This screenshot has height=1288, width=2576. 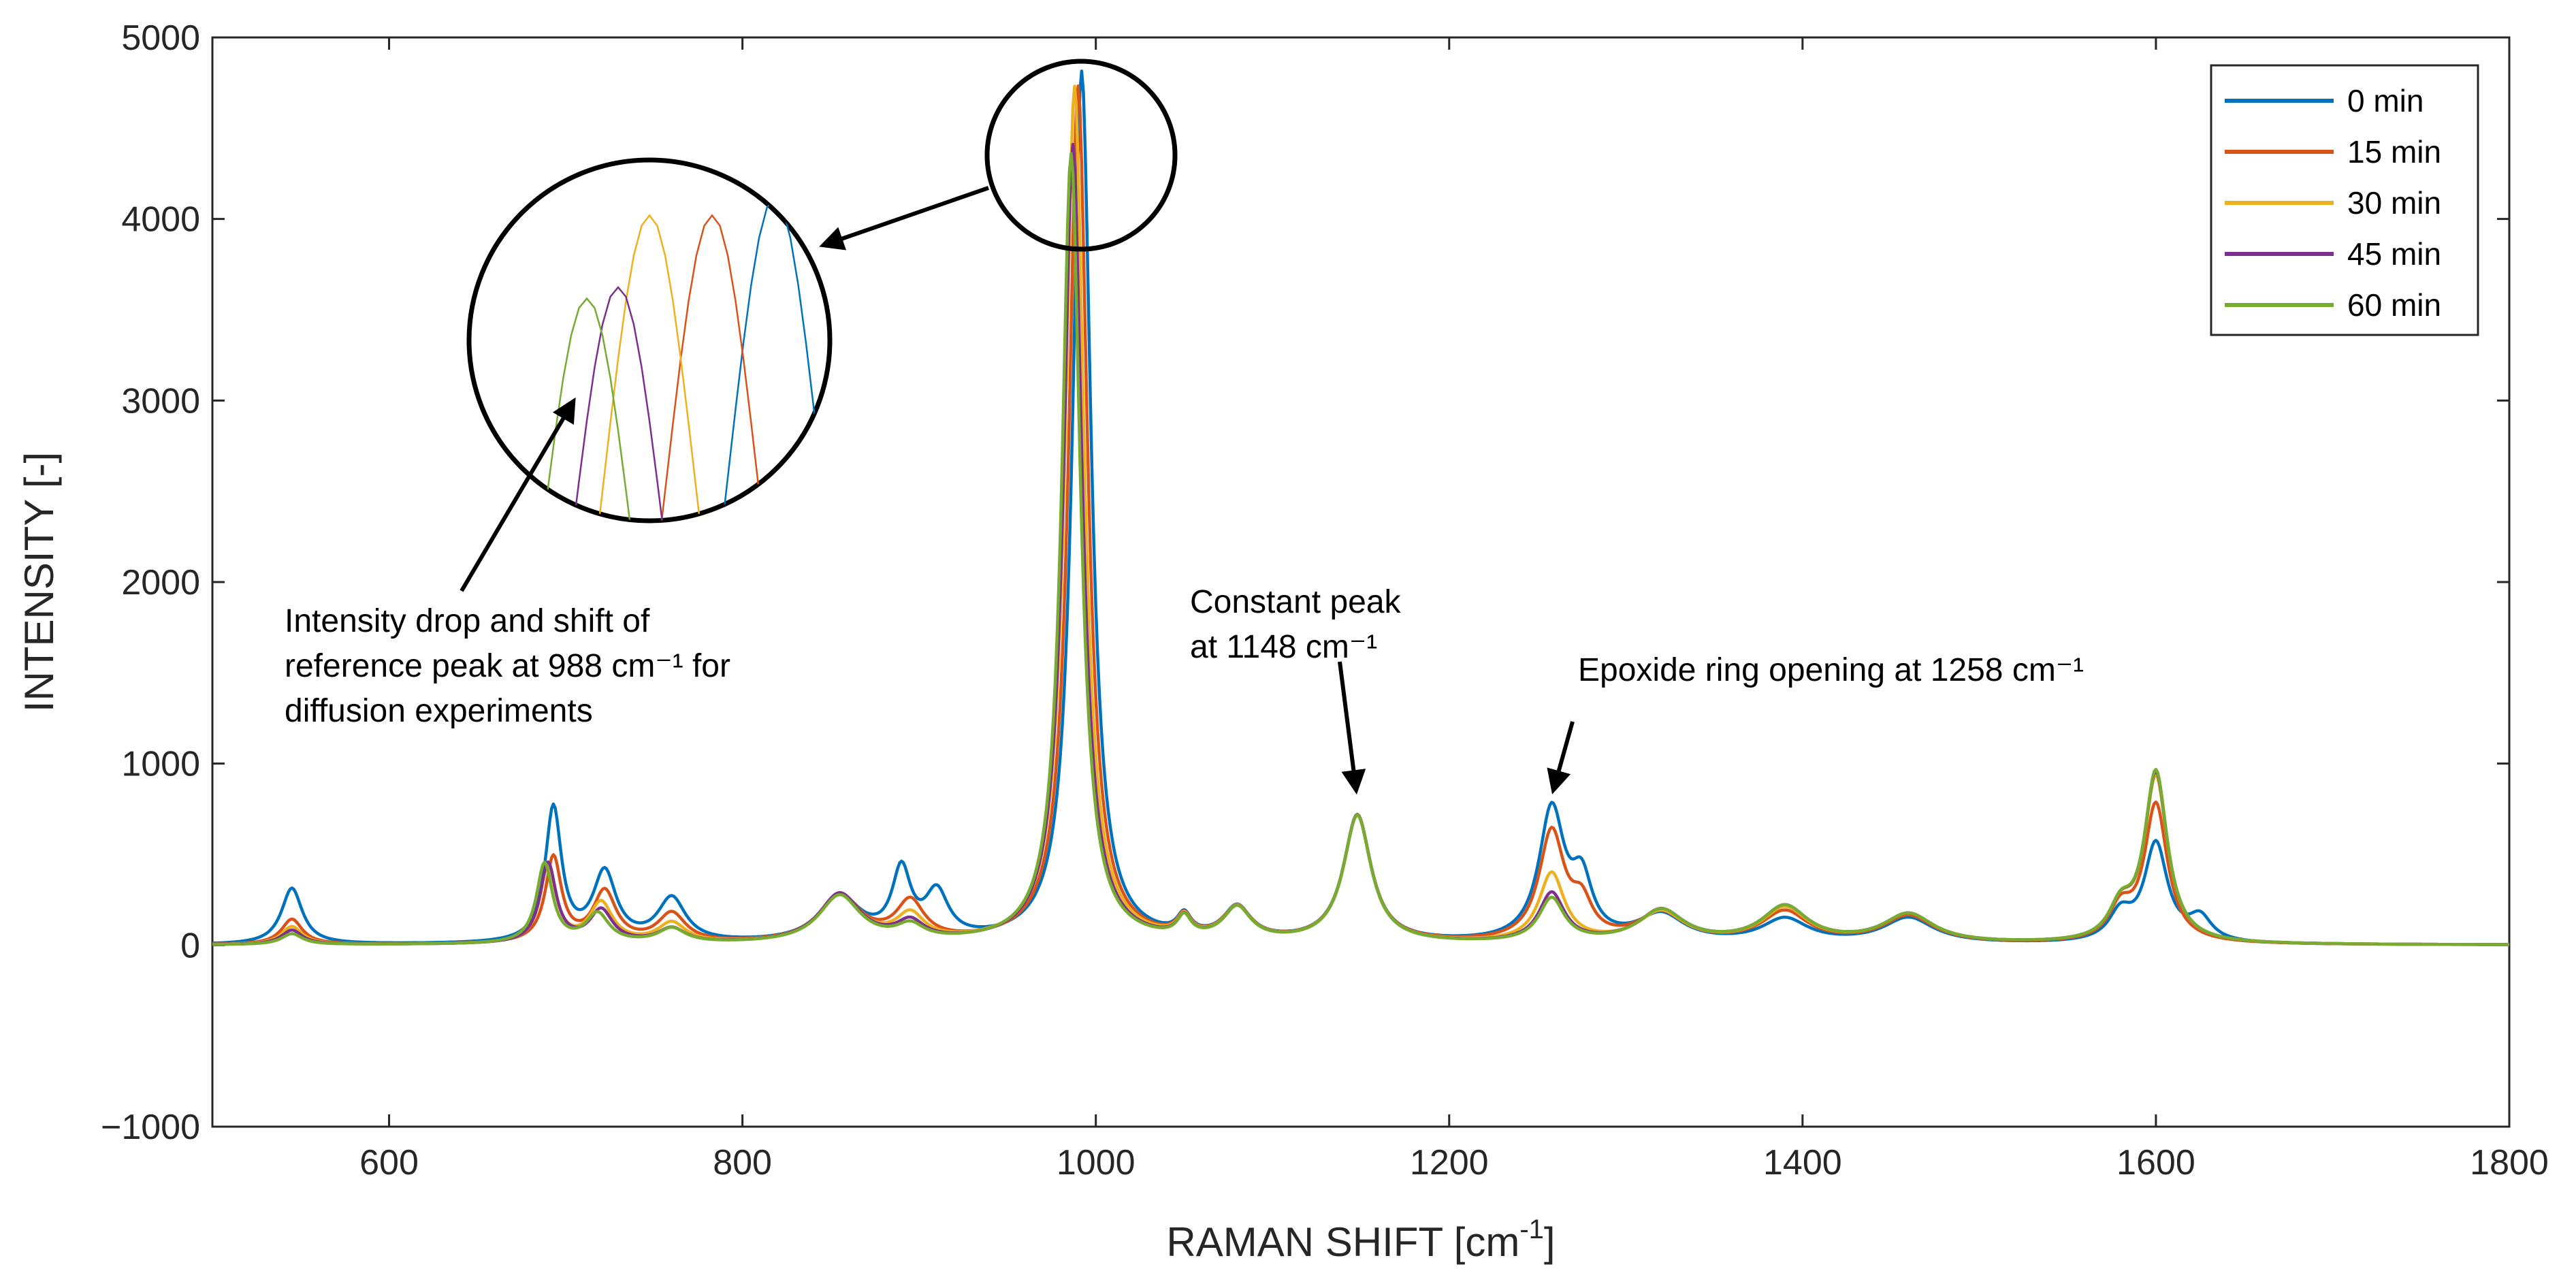 What do you see at coordinates (2155, 1163) in the screenshot?
I see `x-tick-label: 1600` at bounding box center [2155, 1163].